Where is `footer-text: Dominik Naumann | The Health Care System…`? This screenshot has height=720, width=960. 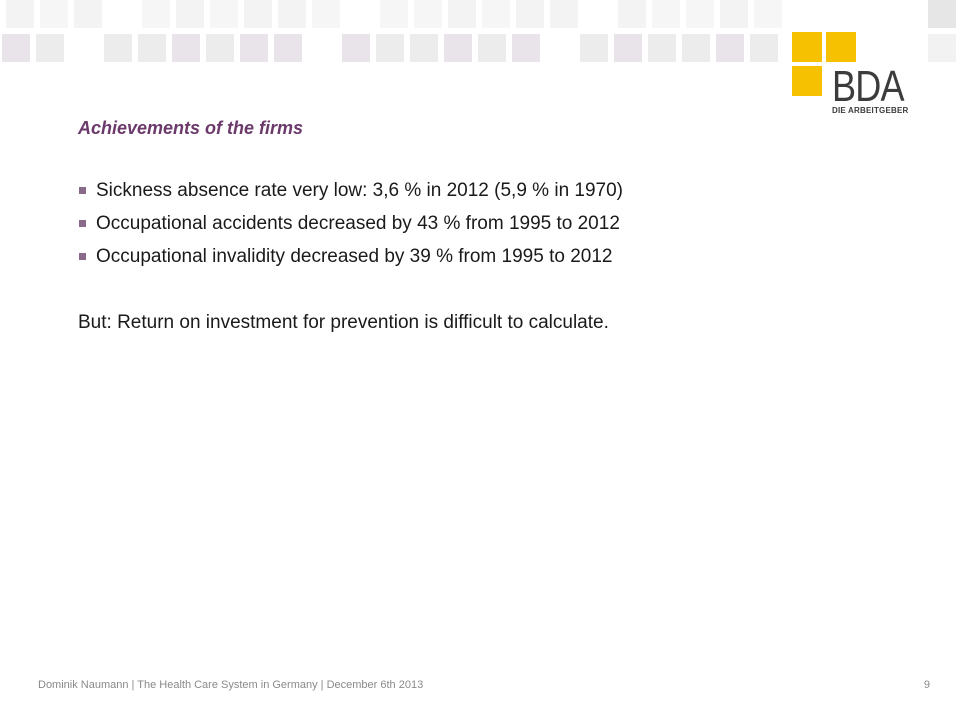 footer-text: Dominik Naumann | The Health Care System… is located at coordinates (231, 685).